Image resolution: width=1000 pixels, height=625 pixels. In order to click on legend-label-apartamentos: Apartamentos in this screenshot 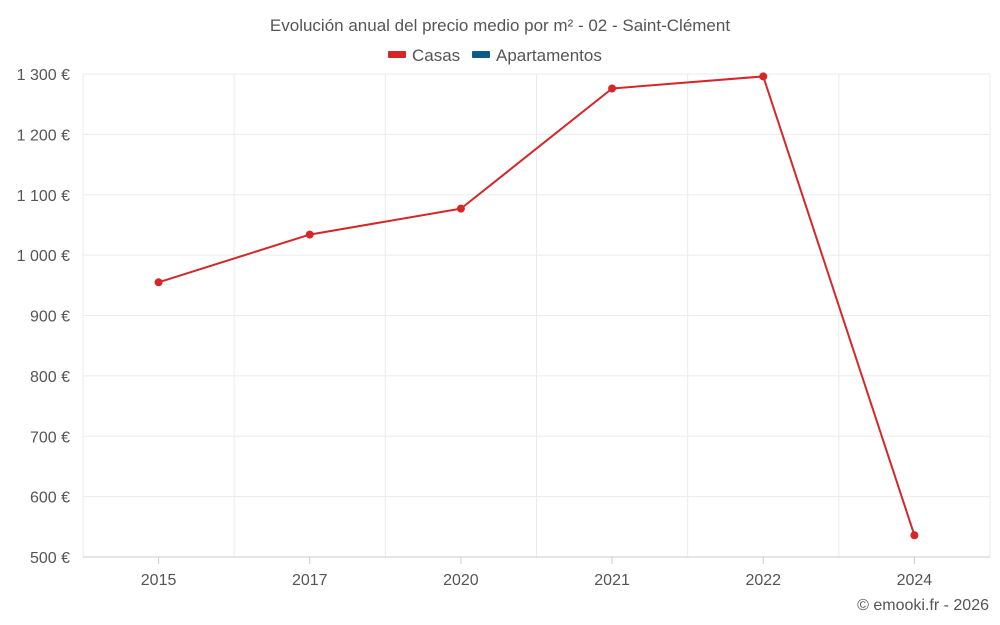, I will do `click(549, 55)`.